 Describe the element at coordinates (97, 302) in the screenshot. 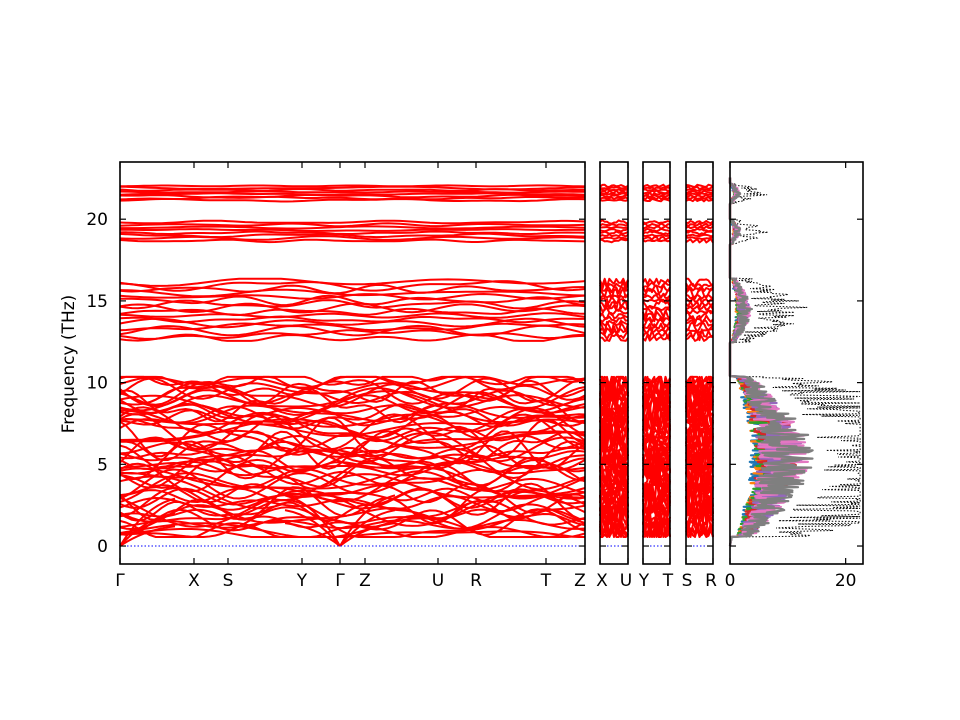

I see `y-tick-label: 15` at that location.